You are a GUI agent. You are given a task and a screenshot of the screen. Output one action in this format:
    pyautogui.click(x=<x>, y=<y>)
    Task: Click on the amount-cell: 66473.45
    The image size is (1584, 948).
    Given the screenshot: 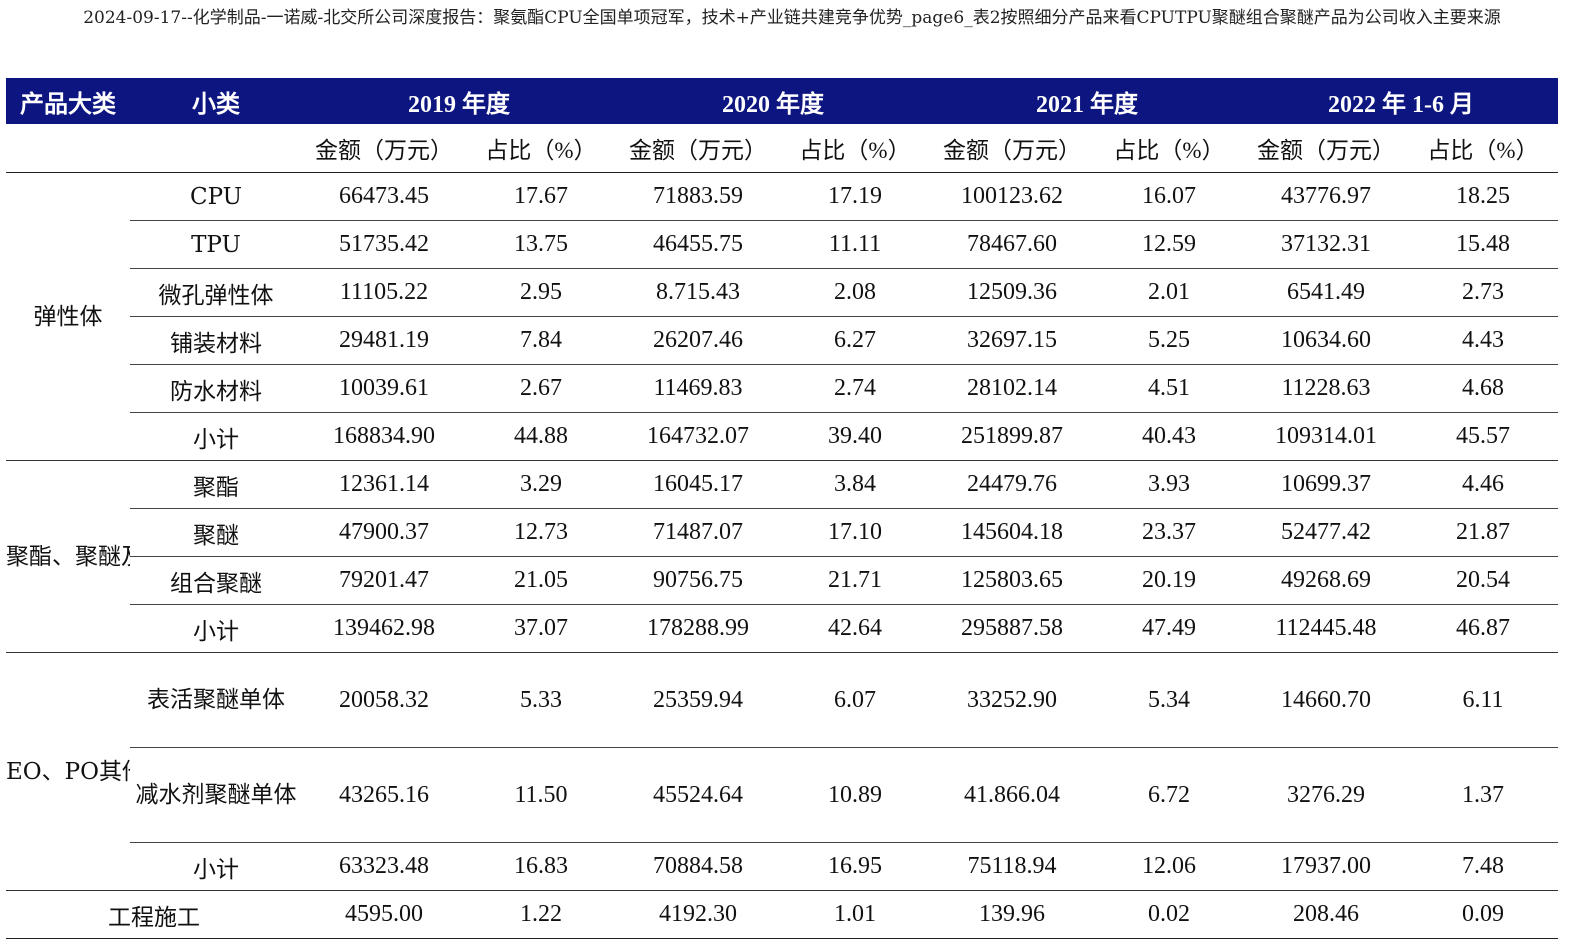 What is the action you would take?
    pyautogui.click(x=384, y=196)
    